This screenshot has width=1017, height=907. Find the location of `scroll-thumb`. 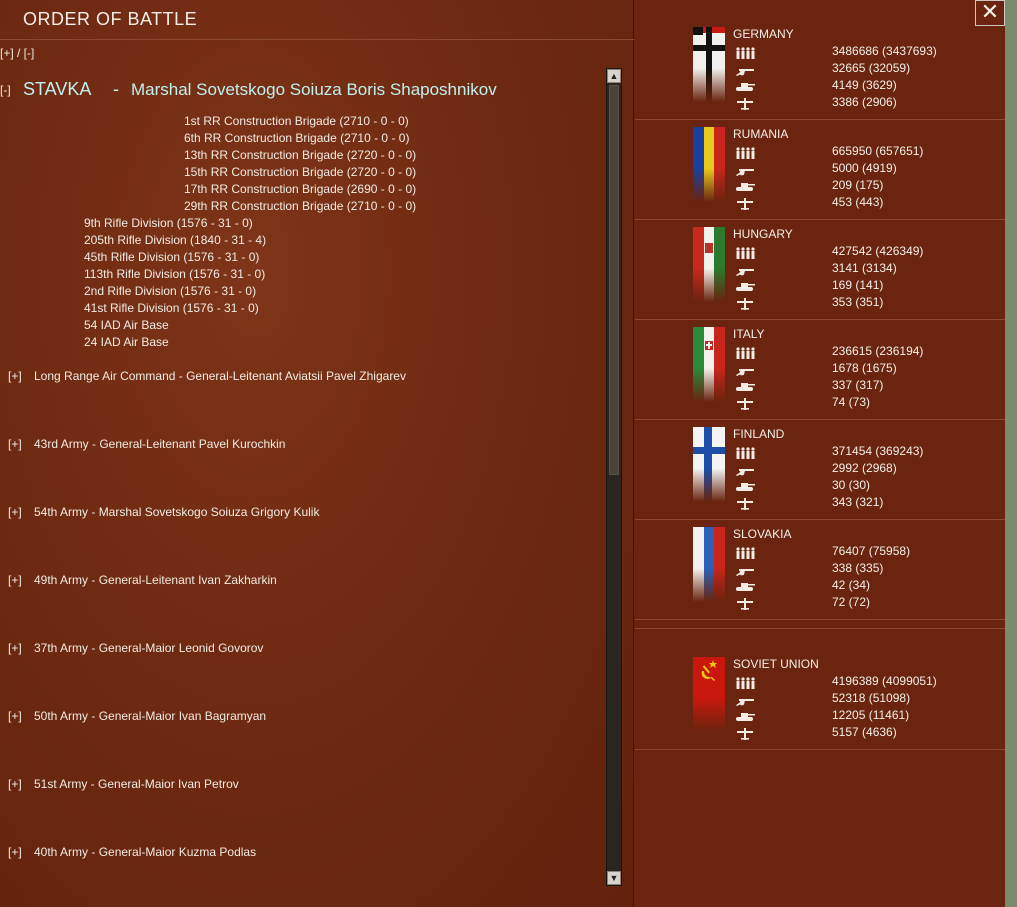

scroll-thumb is located at coordinates (614, 280).